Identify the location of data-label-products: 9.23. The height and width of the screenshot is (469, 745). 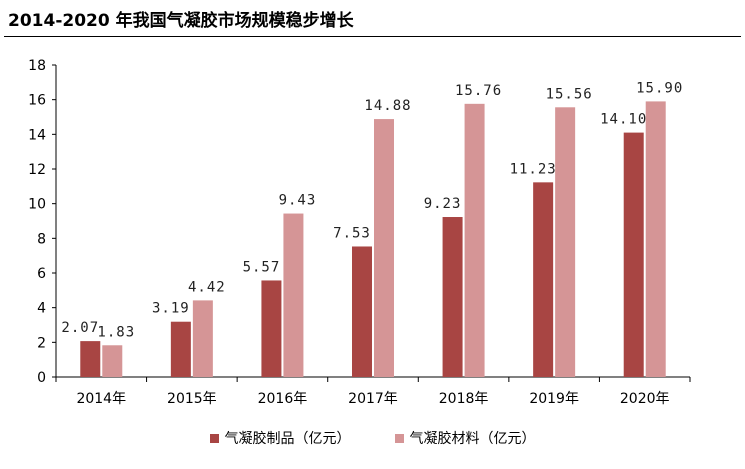
(443, 204).